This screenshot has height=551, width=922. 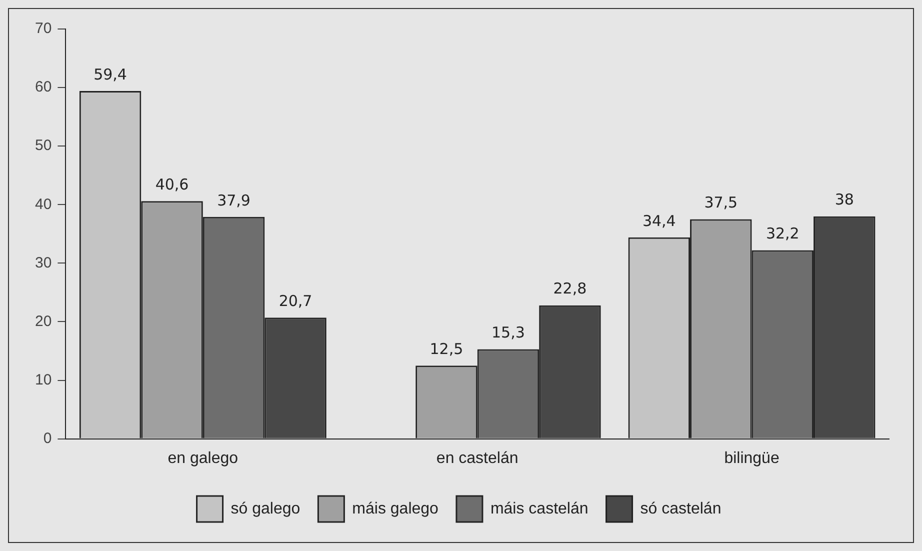 I want to click on y-tick-label: 60, so click(x=43, y=87).